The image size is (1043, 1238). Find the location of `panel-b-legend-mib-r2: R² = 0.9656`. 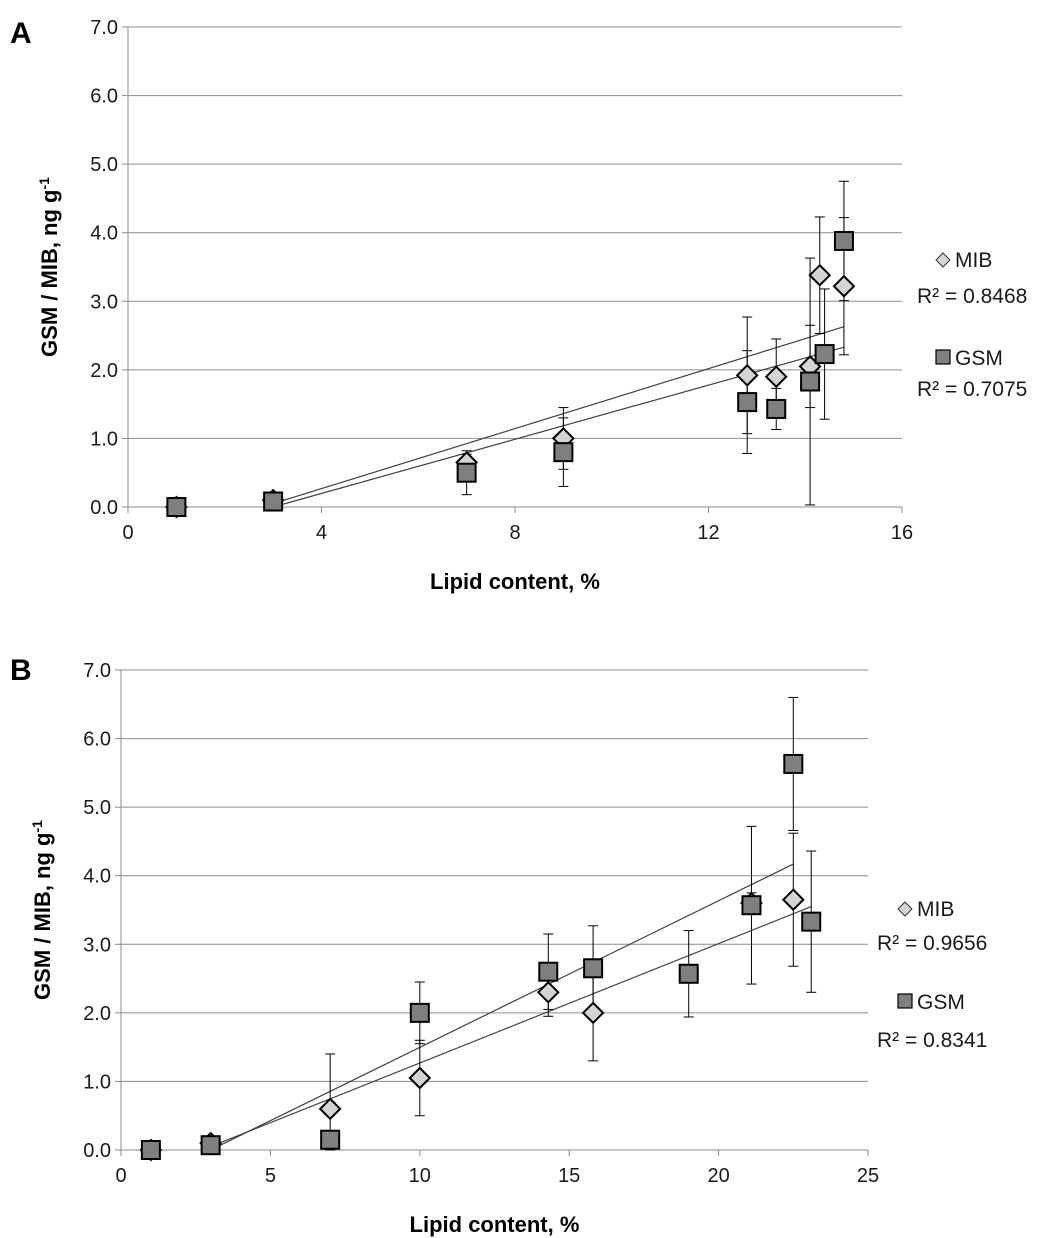

panel-b-legend-mib-r2: R² = 0.9656 is located at coordinates (932, 943).